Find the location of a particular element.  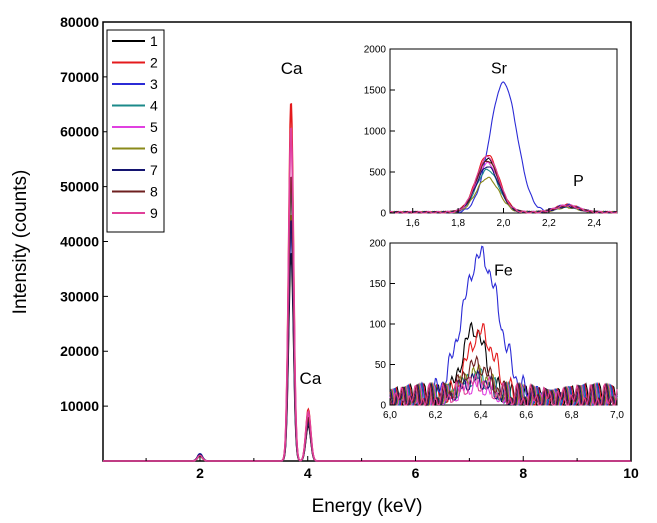

main-y-tick-label: 20000 is located at coordinates (79, 351).